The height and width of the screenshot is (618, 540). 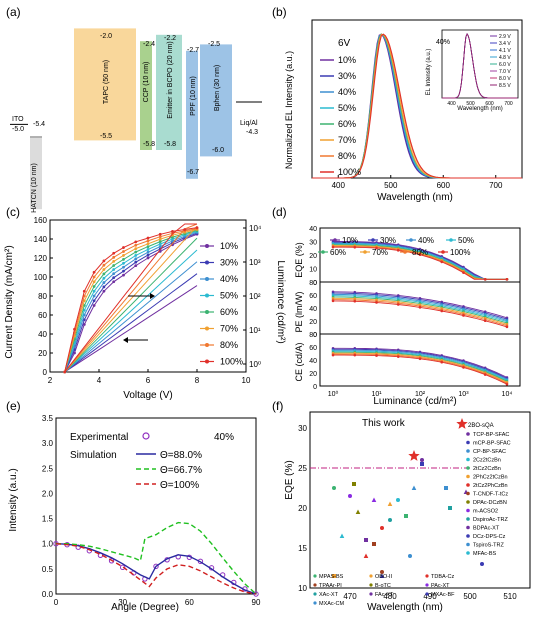 I want to click on y2-tick-label: 10⁰, so click(x=255, y=364).